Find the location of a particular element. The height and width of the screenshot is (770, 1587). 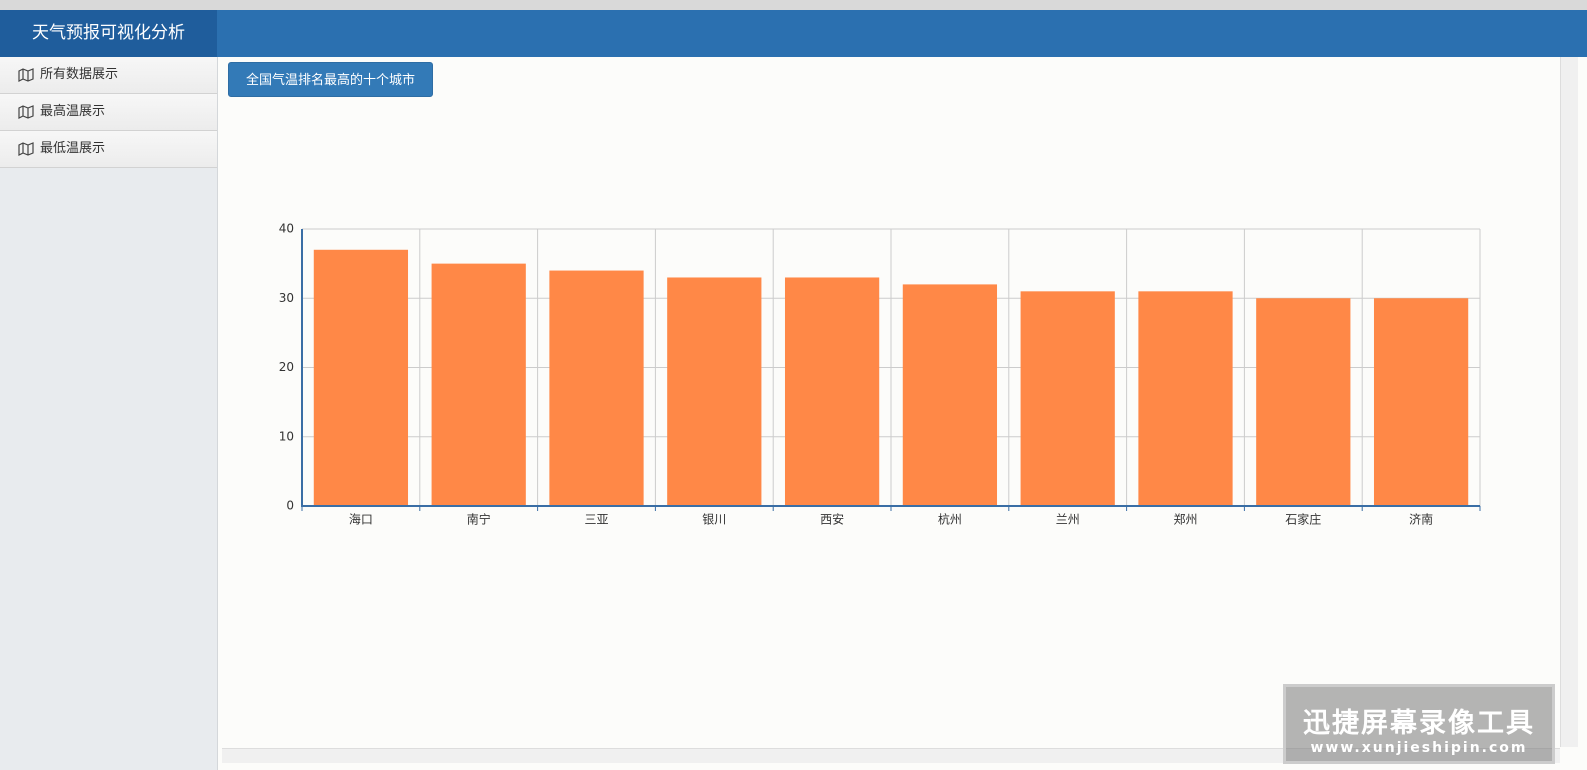

x-tick-label: 海口 is located at coordinates (361, 519).